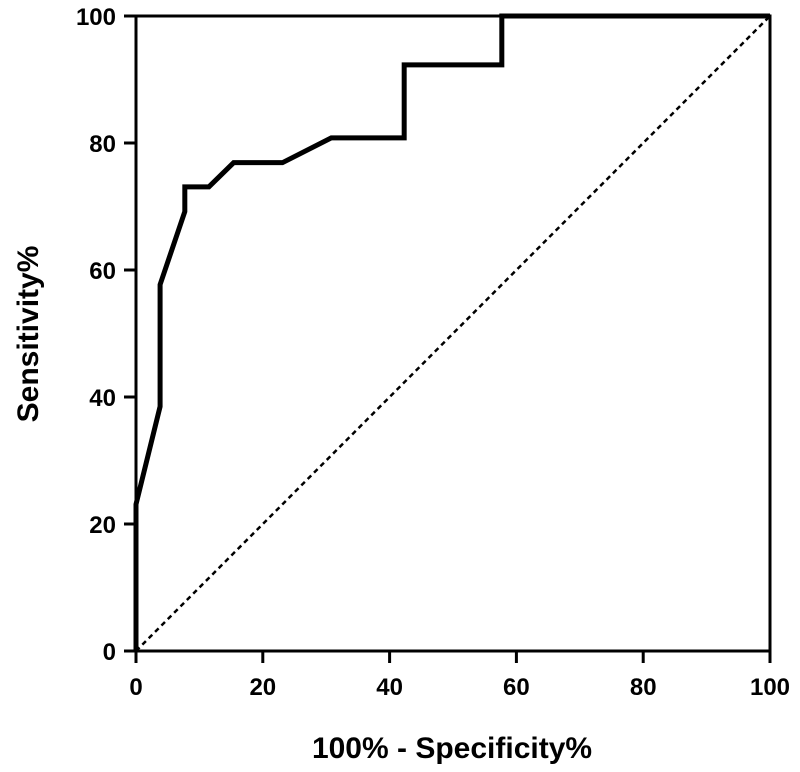 The height and width of the screenshot is (772, 800). What do you see at coordinates (28, 334) in the screenshot?
I see `y-axis-title: Sensitivity%` at bounding box center [28, 334].